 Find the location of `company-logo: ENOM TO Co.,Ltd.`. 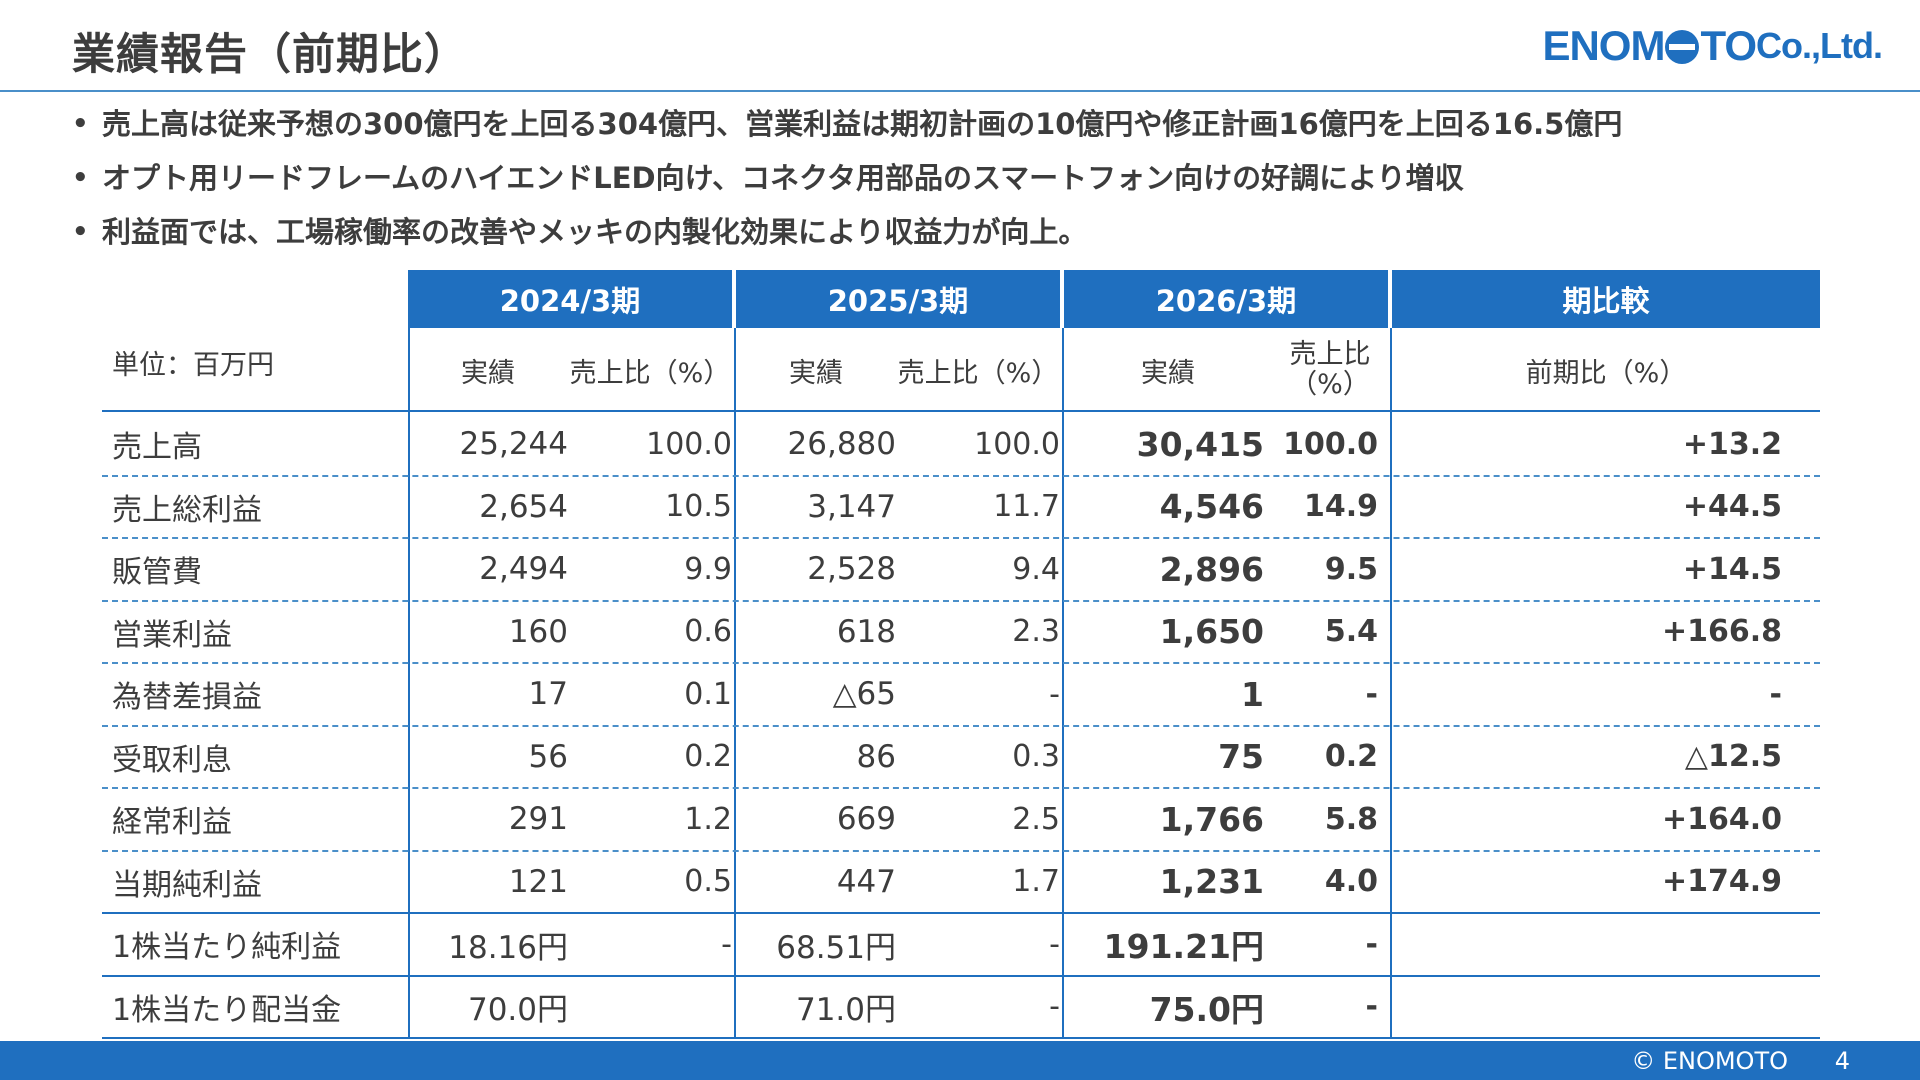

company-logo: ENOM TO Co.,Ltd. is located at coordinates (1712, 46).